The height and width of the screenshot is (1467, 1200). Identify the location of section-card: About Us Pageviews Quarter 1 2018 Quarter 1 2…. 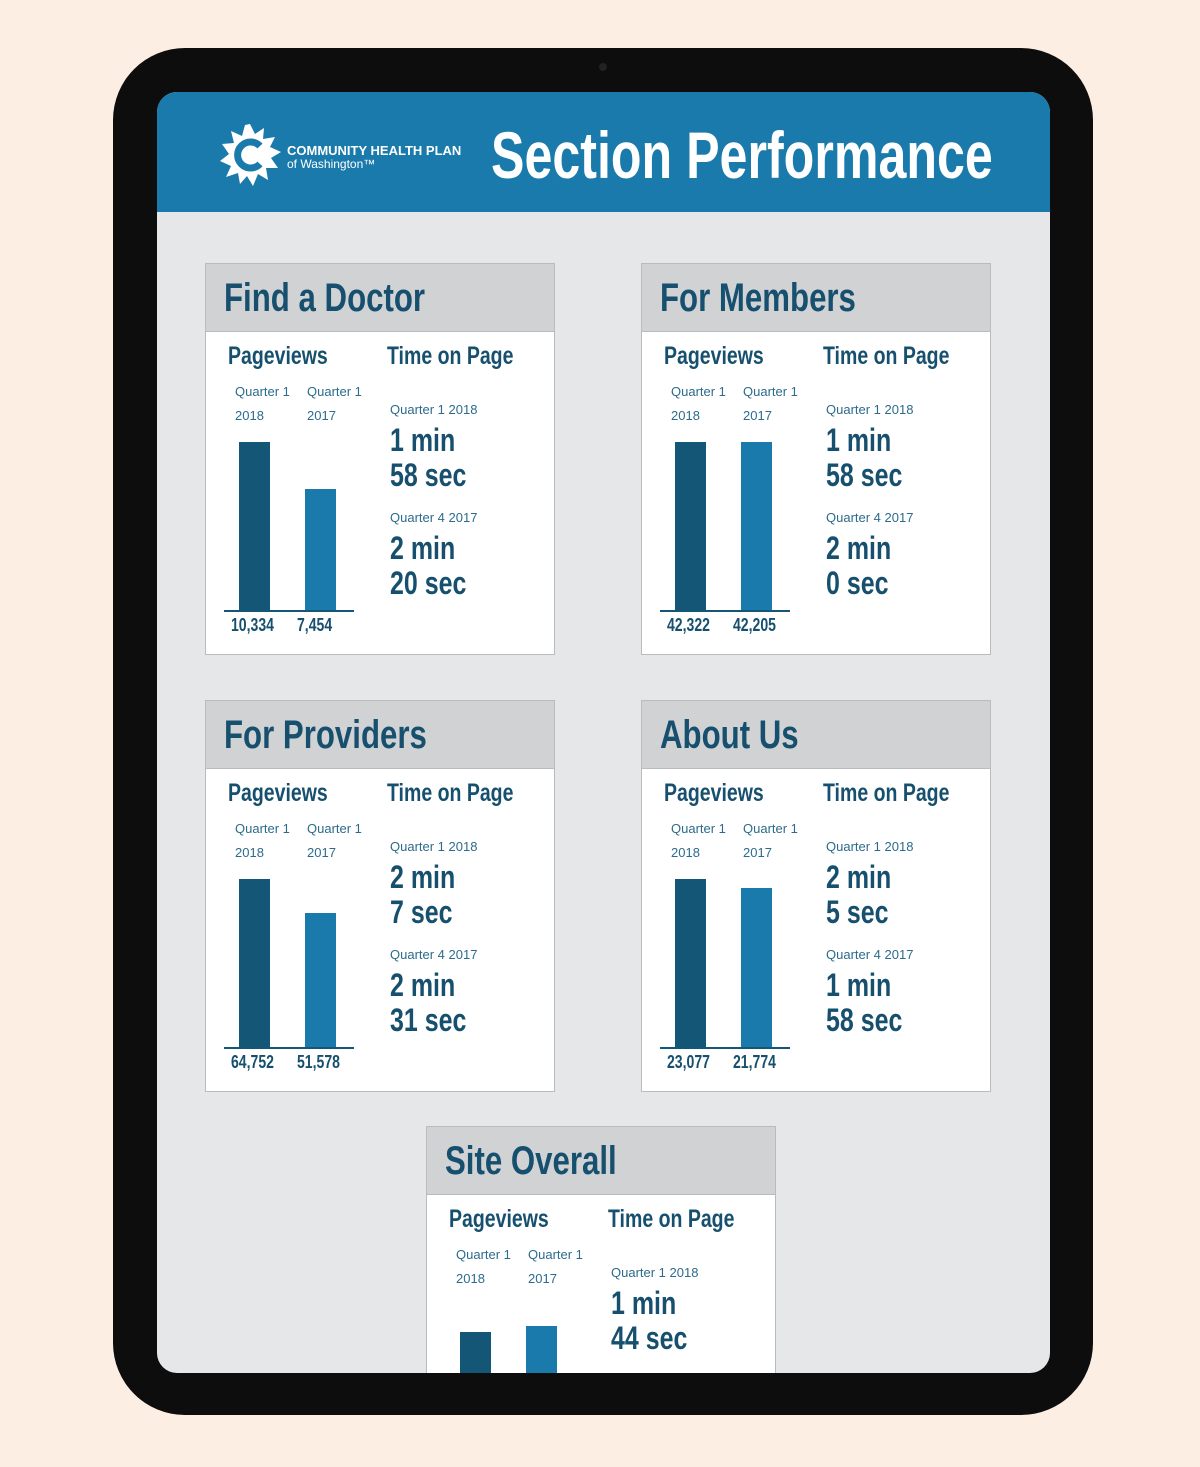
(816, 896).